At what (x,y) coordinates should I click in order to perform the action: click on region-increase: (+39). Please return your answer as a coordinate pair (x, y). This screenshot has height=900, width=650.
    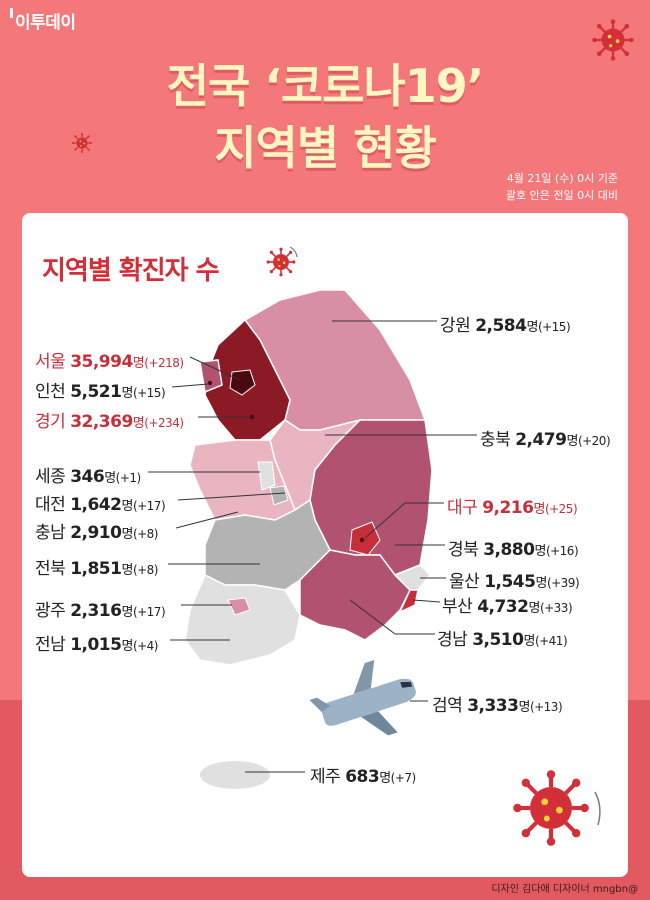
    Looking at the image, I should click on (563, 583).